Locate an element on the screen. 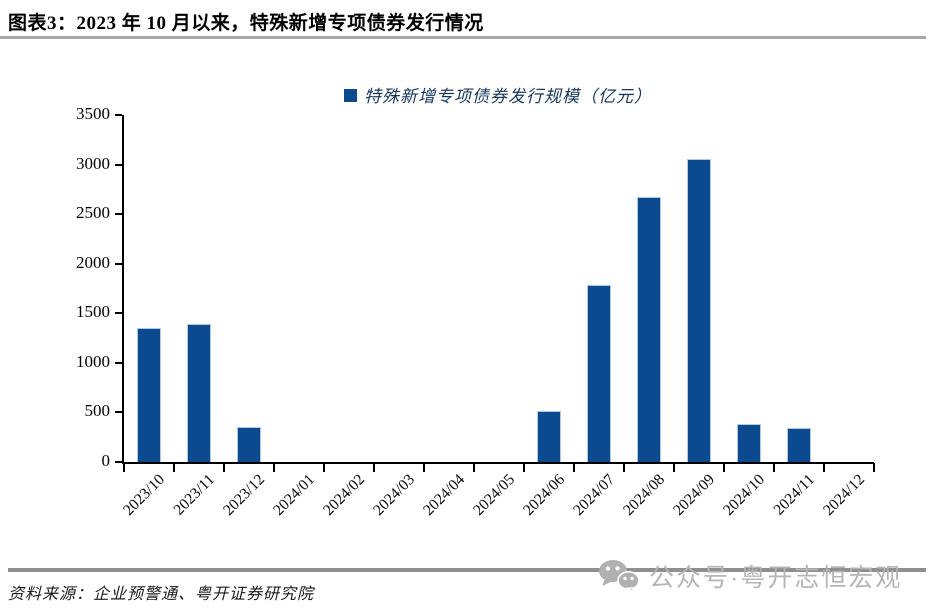  wechat-icon is located at coordinates (619, 576).